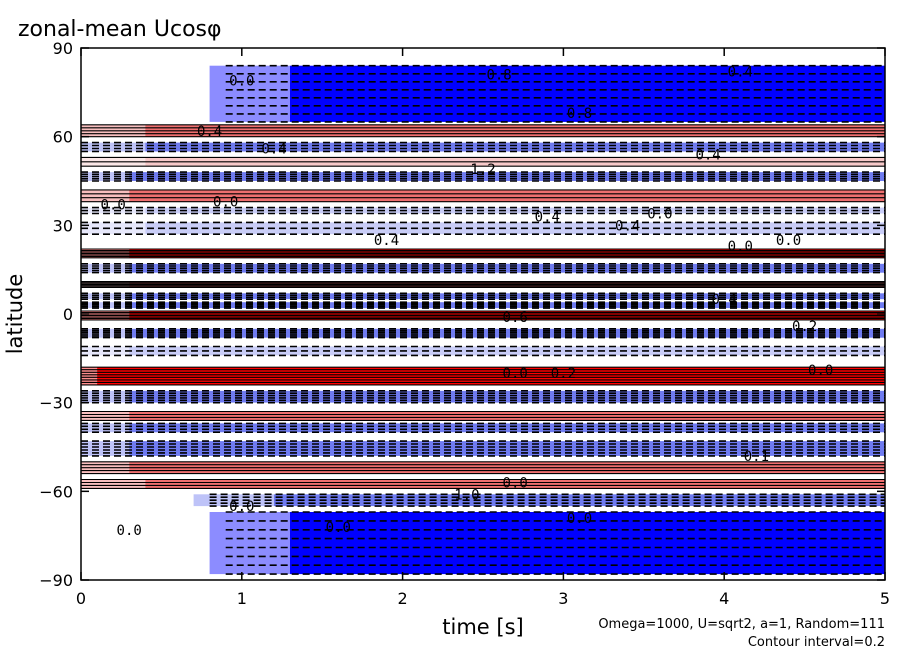 The width and height of the screenshot is (904, 654). What do you see at coordinates (15, 314) in the screenshot?
I see `y-axis-title: latitude` at bounding box center [15, 314].